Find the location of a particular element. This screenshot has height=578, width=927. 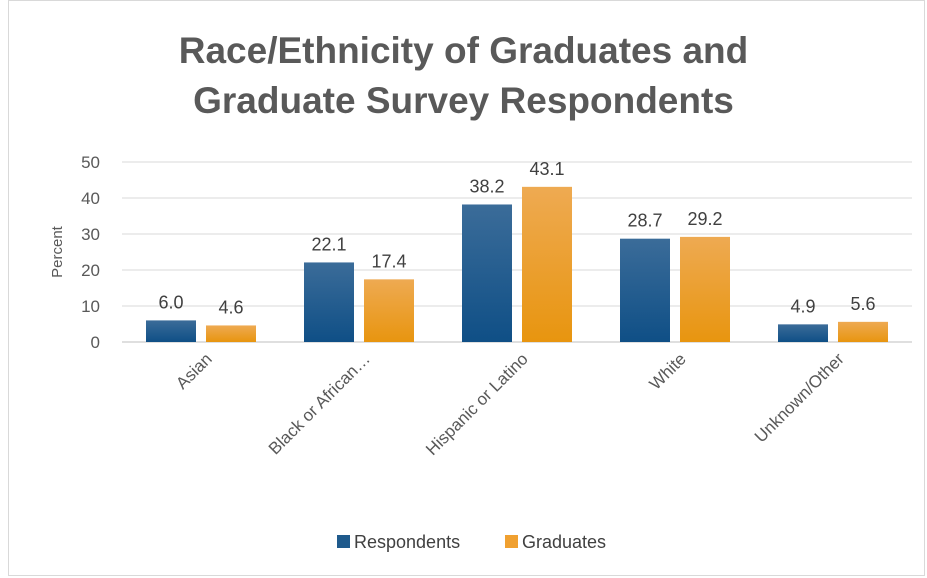

data-label: 28.7 is located at coordinates (644, 221).